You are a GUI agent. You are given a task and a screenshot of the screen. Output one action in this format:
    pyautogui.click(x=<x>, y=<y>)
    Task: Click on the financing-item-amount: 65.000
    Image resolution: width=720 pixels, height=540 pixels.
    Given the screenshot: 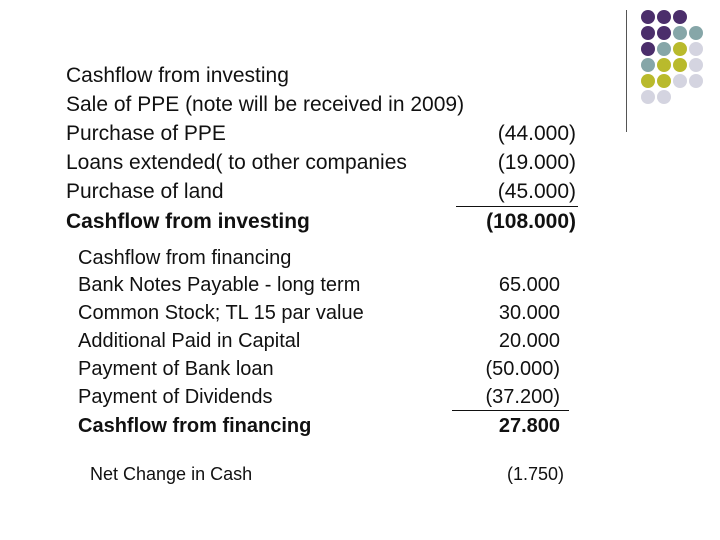 What is the action you would take?
    pyautogui.click(x=529, y=285)
    